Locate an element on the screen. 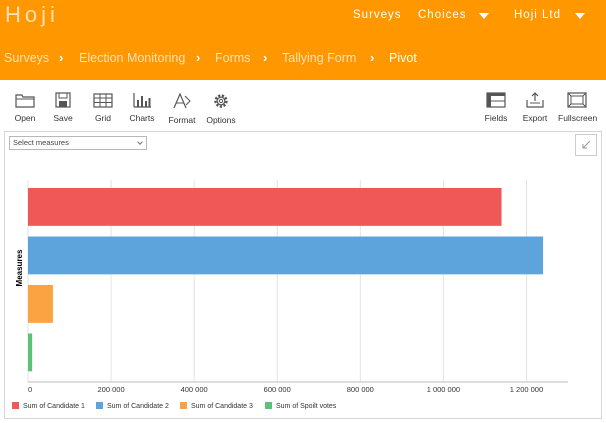  legend-label: Sum of Candidate 3 is located at coordinates (222, 406).